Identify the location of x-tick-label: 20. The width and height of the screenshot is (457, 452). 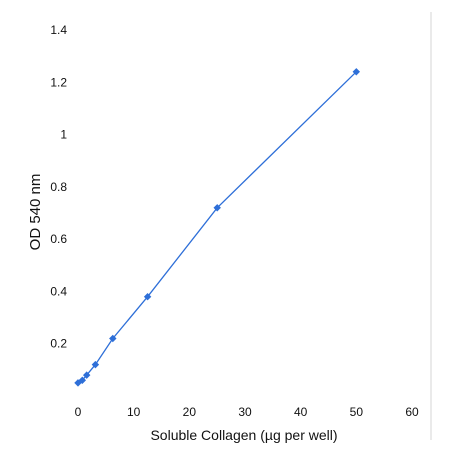
(190, 412).